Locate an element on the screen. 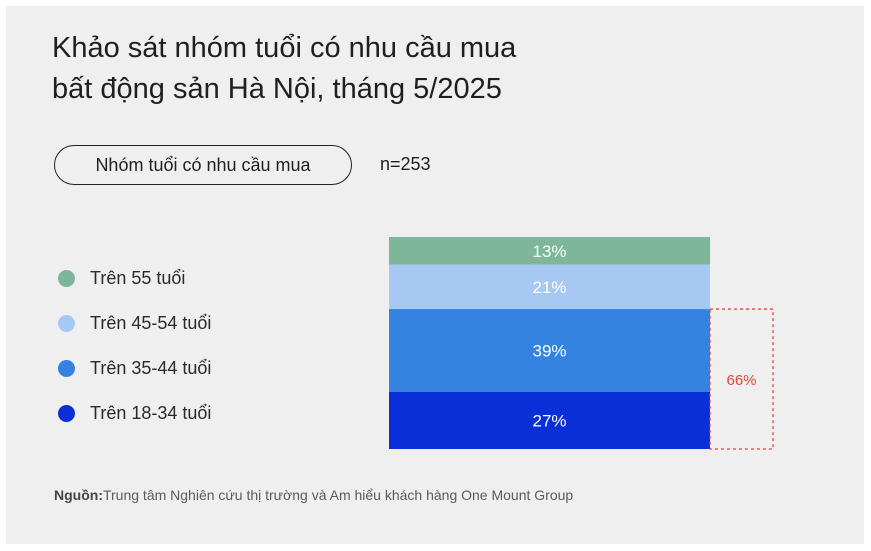  title-line-2: bất động sản Hà Nội, tháng 5/2025 is located at coordinates (277, 89).